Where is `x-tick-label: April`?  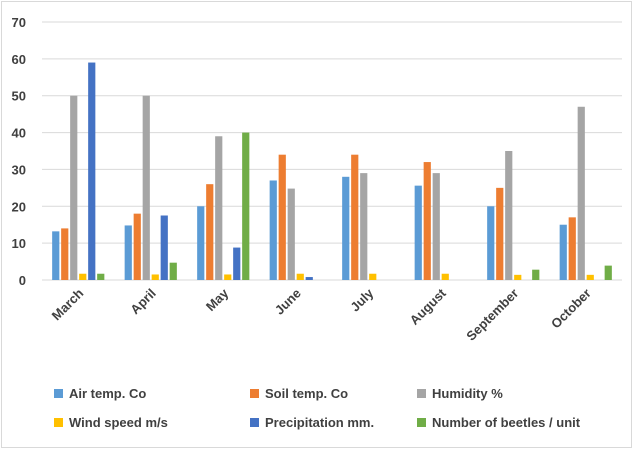
x-tick-label: April is located at coordinates (143, 302).